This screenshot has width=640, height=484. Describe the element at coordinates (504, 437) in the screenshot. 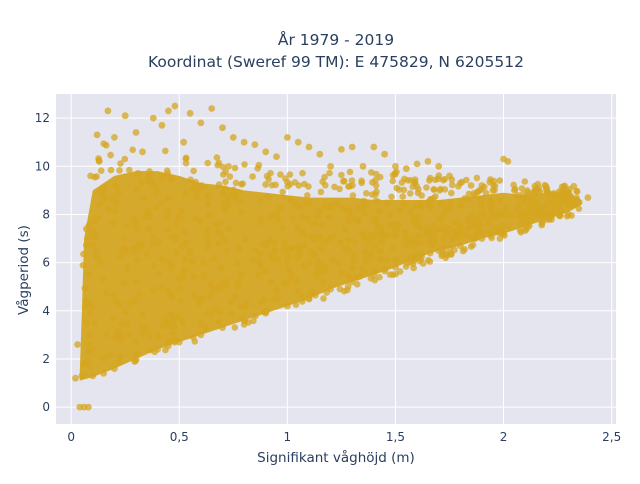

I see `x-tick-label: 2` at that location.